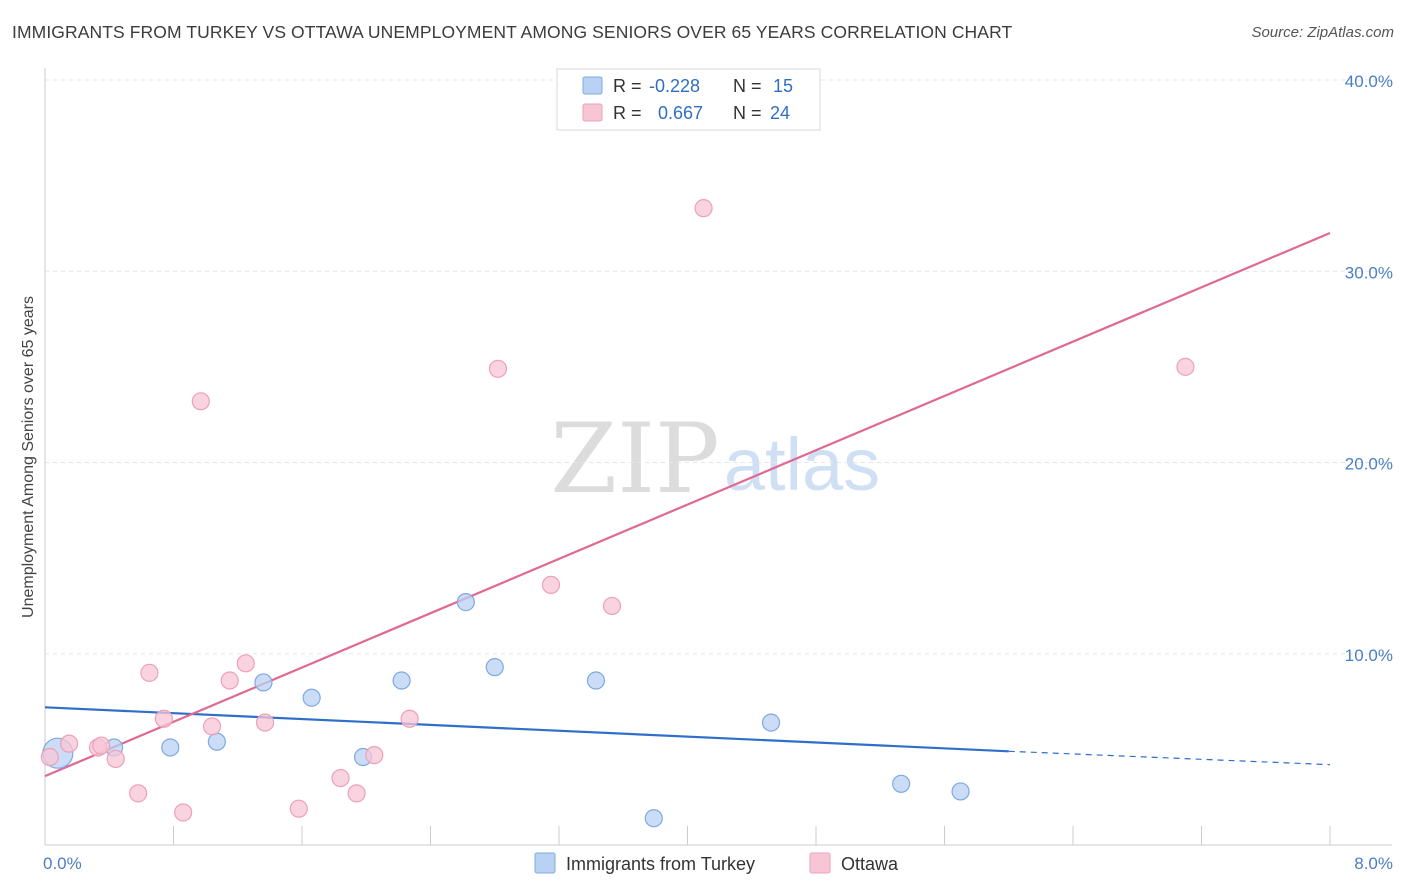 The image size is (1406, 892). Describe the element at coordinates (1369, 464) in the screenshot. I see `y-tick-label-1: 20.0%` at that location.